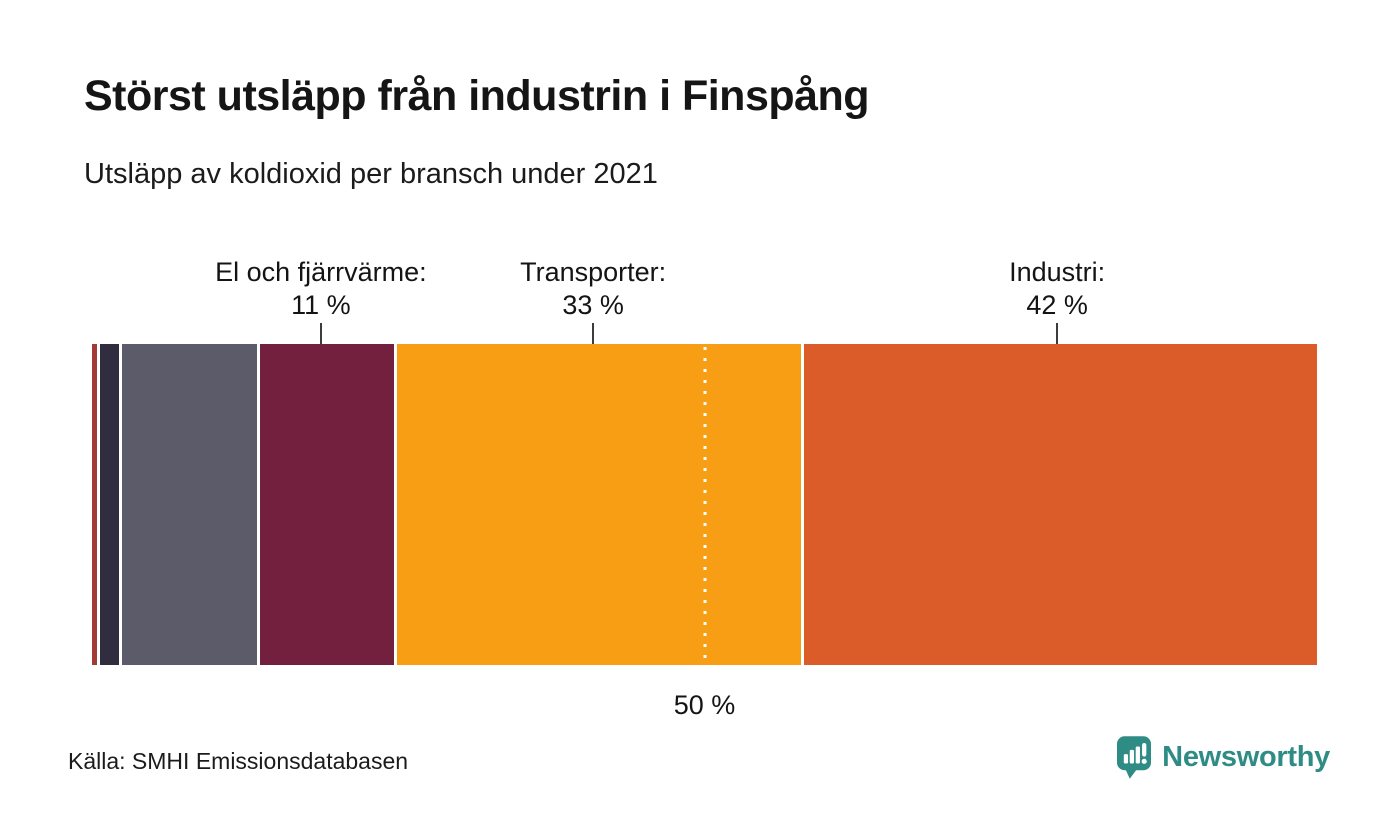  I want to click on brand-lockup: Newsworthy, so click(1223, 757).